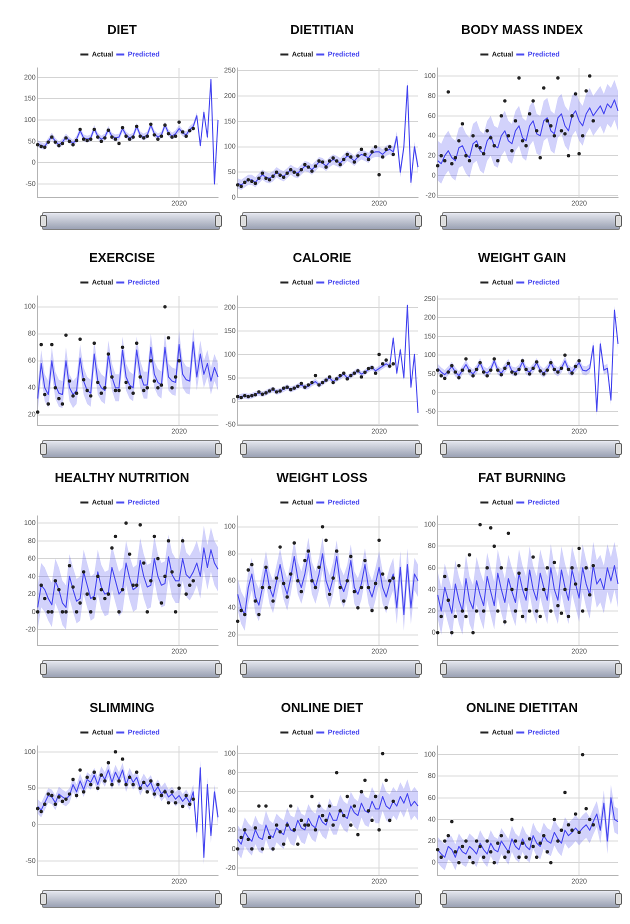 This screenshot has height=924, width=630. Describe the element at coordinates (322, 257) in the screenshot. I see `chart-title: CALORIE` at that location.